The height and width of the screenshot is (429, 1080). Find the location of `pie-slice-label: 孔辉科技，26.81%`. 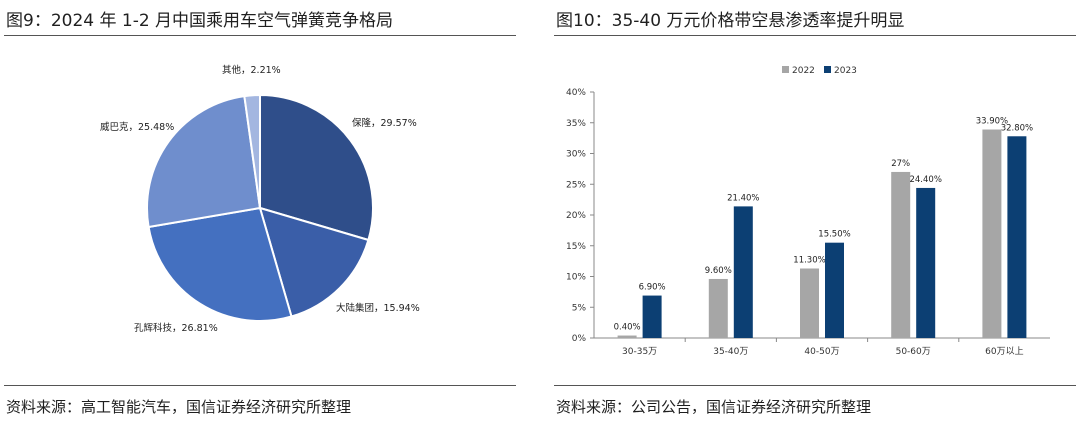

pie-slice-label: 孔辉科技，26.81% is located at coordinates (176, 328).